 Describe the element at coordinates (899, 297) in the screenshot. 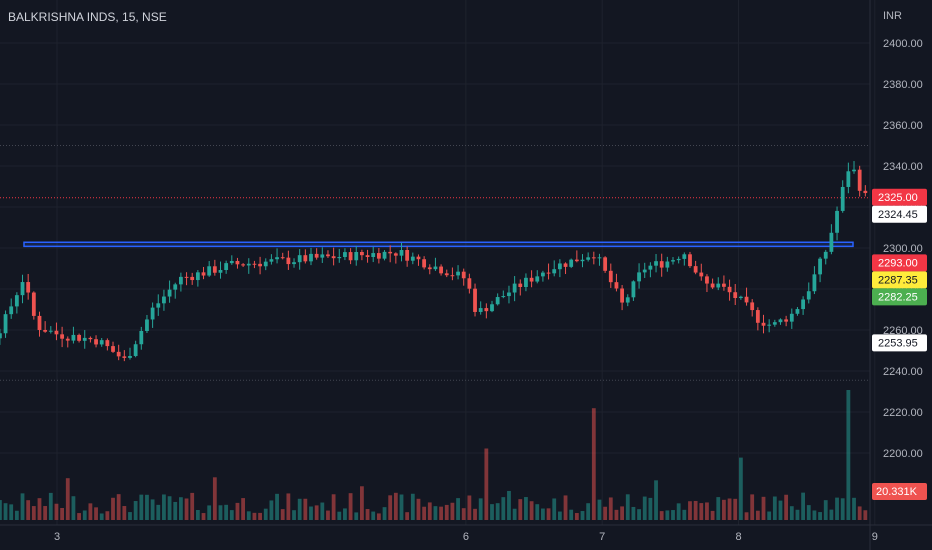

I see `price-tag-bg` at that location.